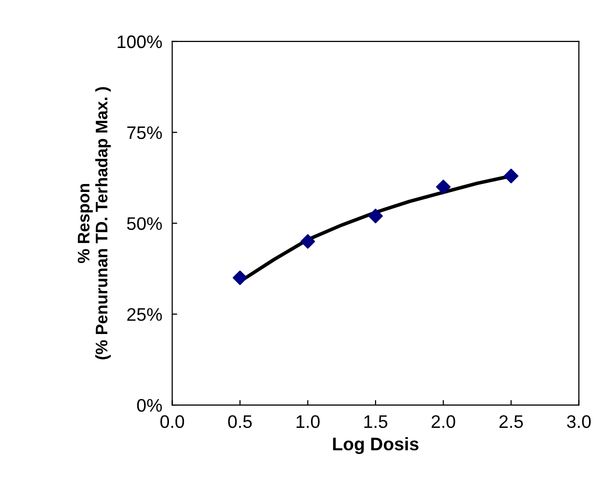 This screenshot has height=488, width=598. What do you see at coordinates (144, 314) in the screenshot?
I see `y-tick-label: 25%` at bounding box center [144, 314].